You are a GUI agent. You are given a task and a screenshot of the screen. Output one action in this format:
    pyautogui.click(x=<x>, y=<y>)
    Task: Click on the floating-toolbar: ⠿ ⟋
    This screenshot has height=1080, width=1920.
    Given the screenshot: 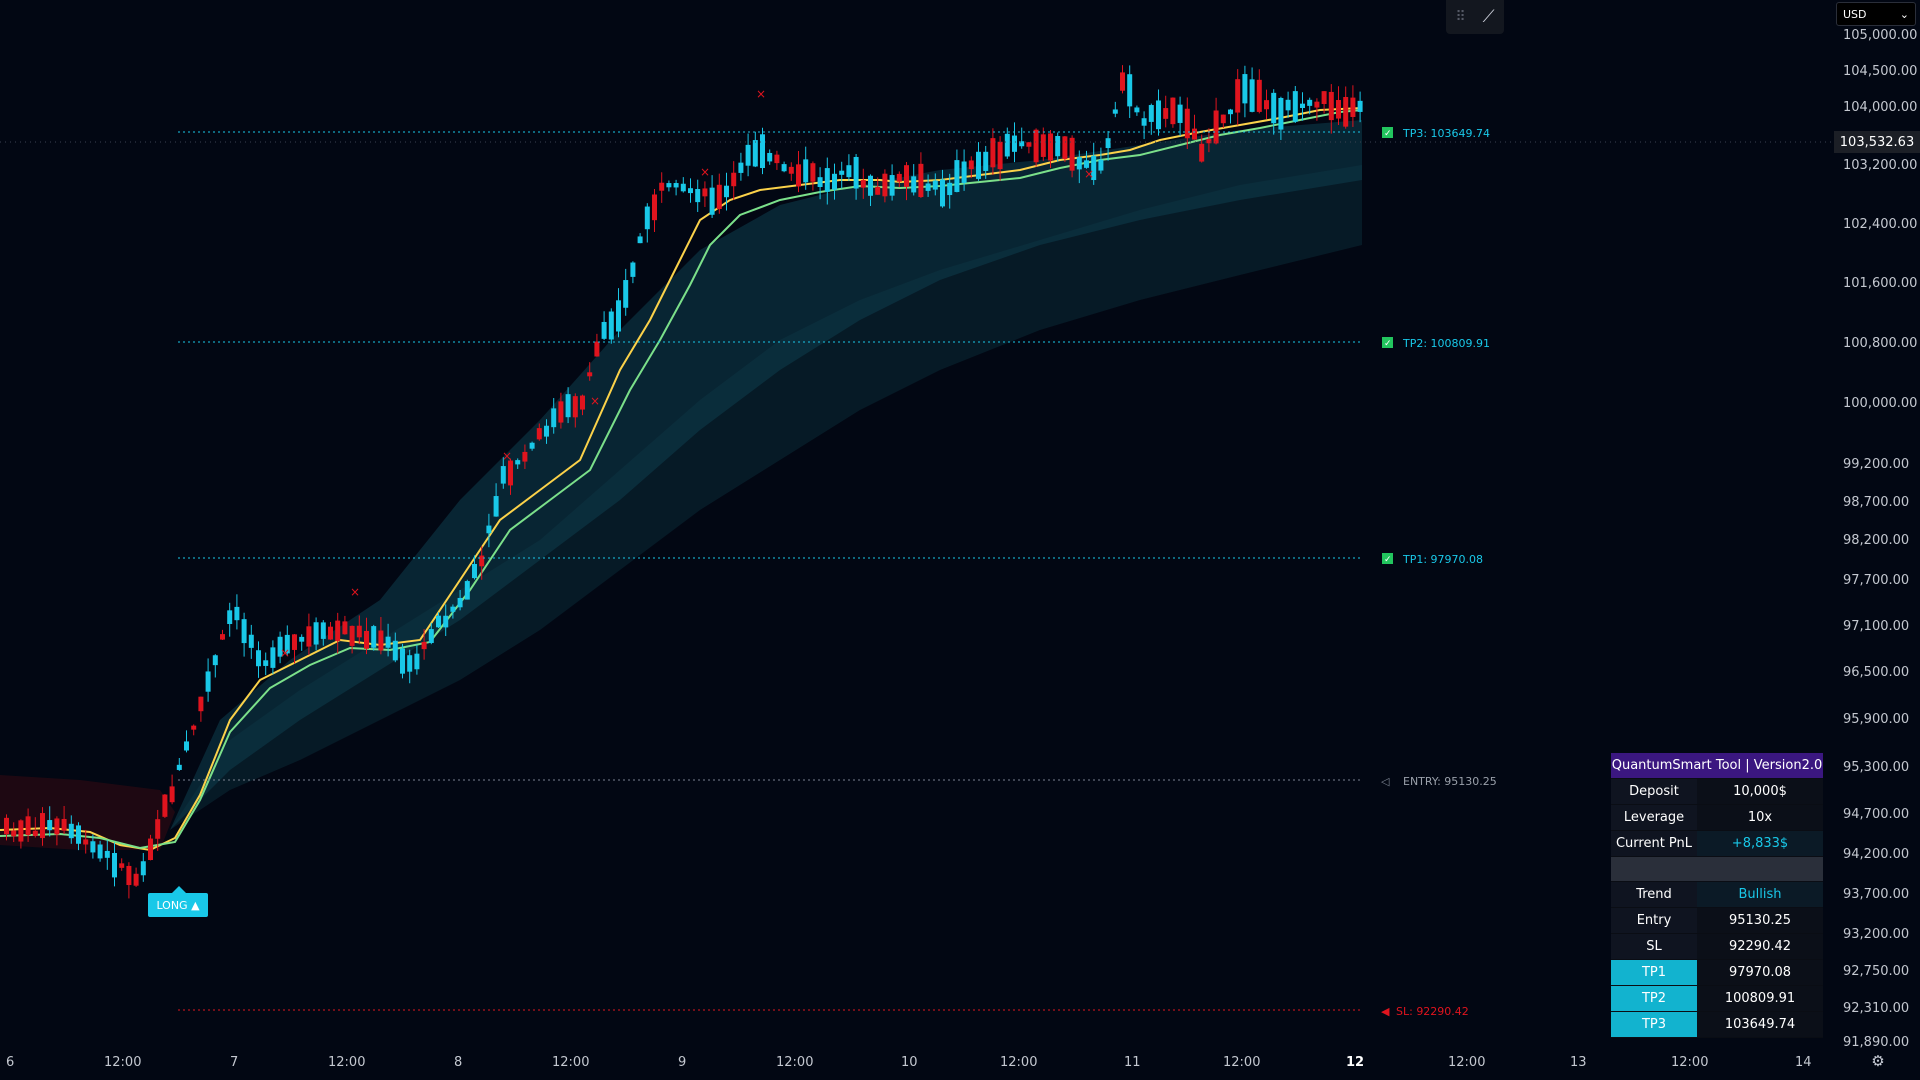 What is the action you would take?
    pyautogui.click(x=1475, y=17)
    